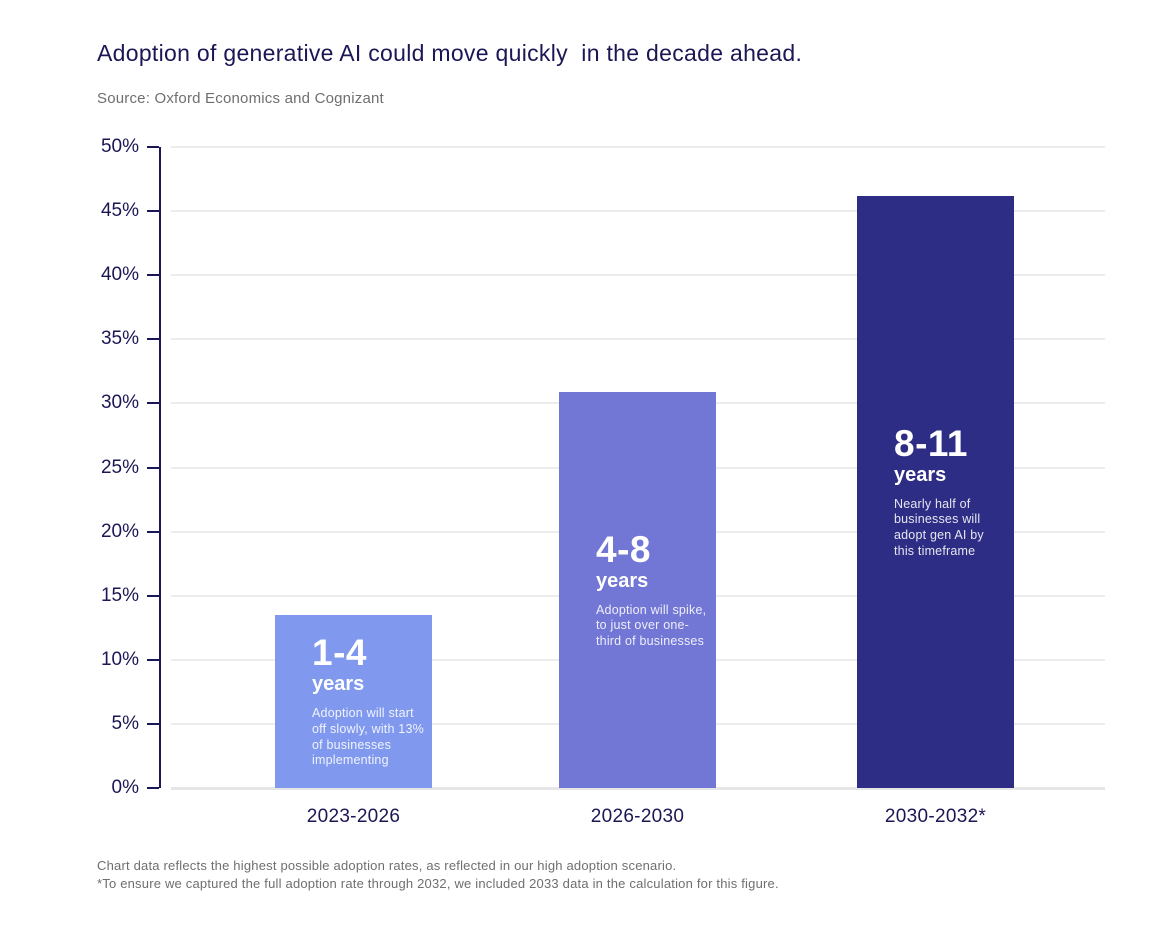 The height and width of the screenshot is (940, 1152). What do you see at coordinates (119, 659) in the screenshot?
I see `y-axis-tick-label: 10%` at bounding box center [119, 659].